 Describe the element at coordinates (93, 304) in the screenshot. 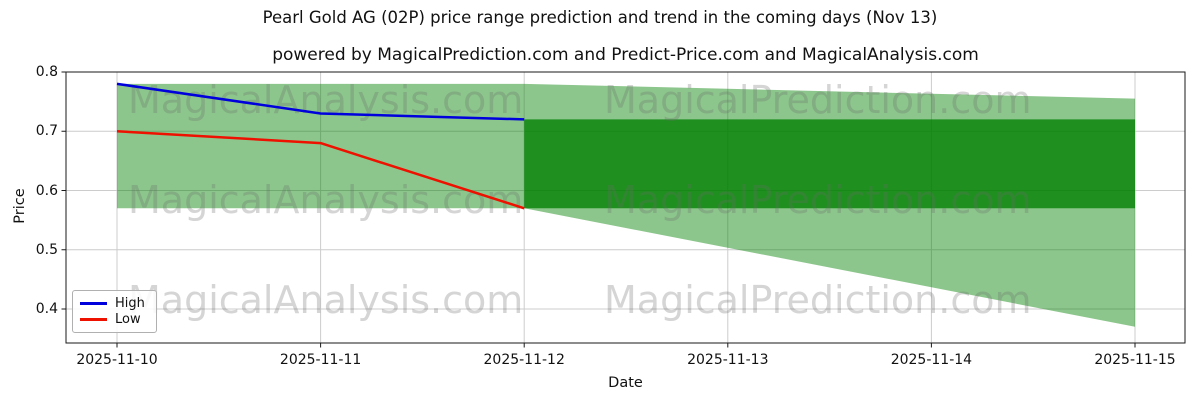

I see `high-line-swatch` at that location.